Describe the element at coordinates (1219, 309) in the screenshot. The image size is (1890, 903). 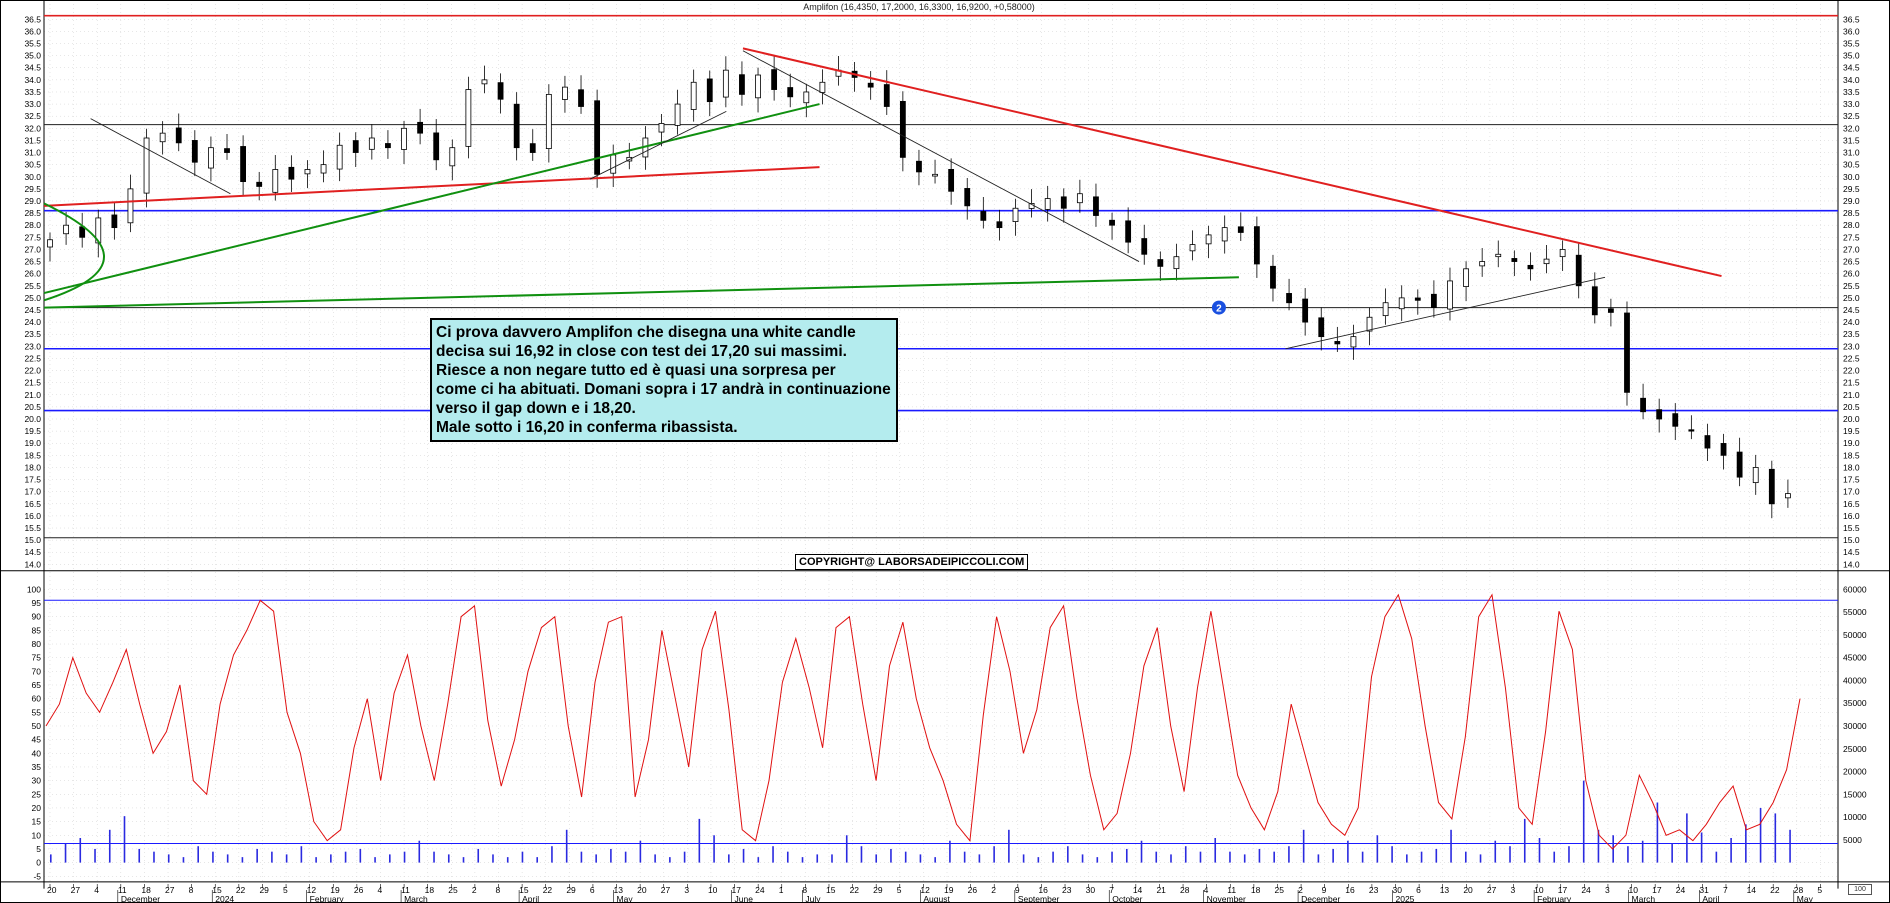
I see `marker-label: 2` at that location.